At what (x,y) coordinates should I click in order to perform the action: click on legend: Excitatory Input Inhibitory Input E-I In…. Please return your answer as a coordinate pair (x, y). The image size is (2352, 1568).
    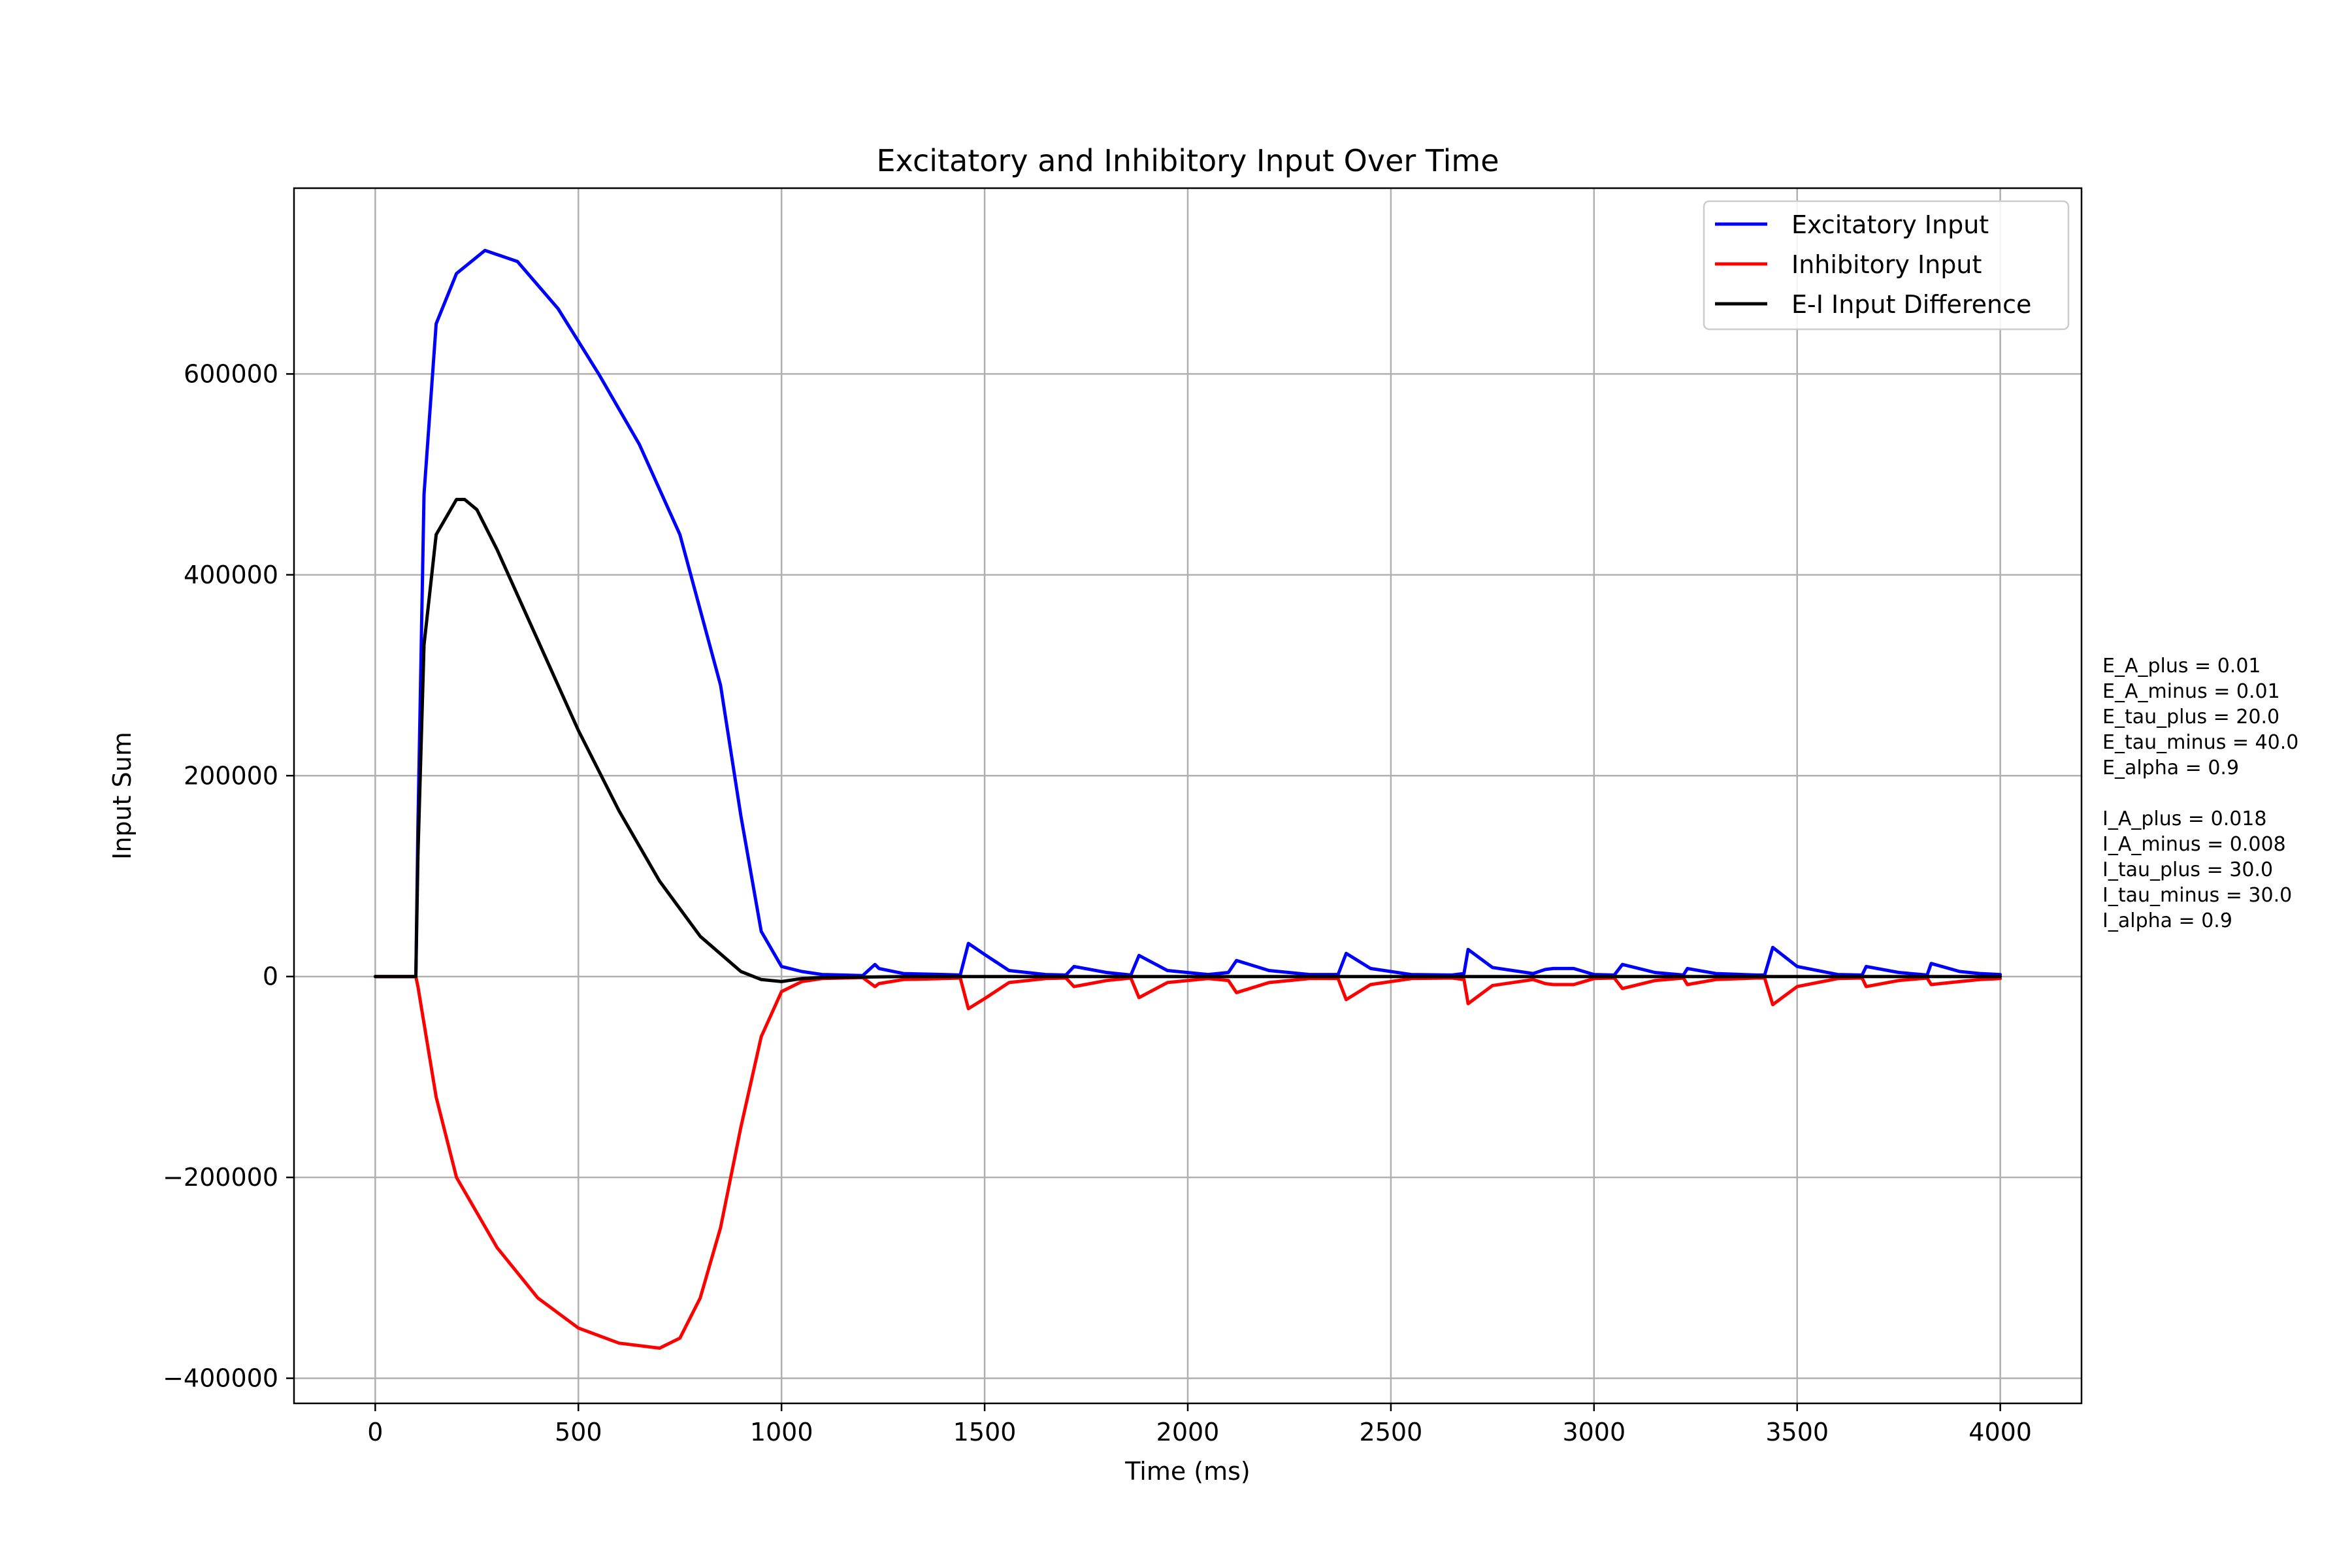
    Looking at the image, I should click on (1886, 265).